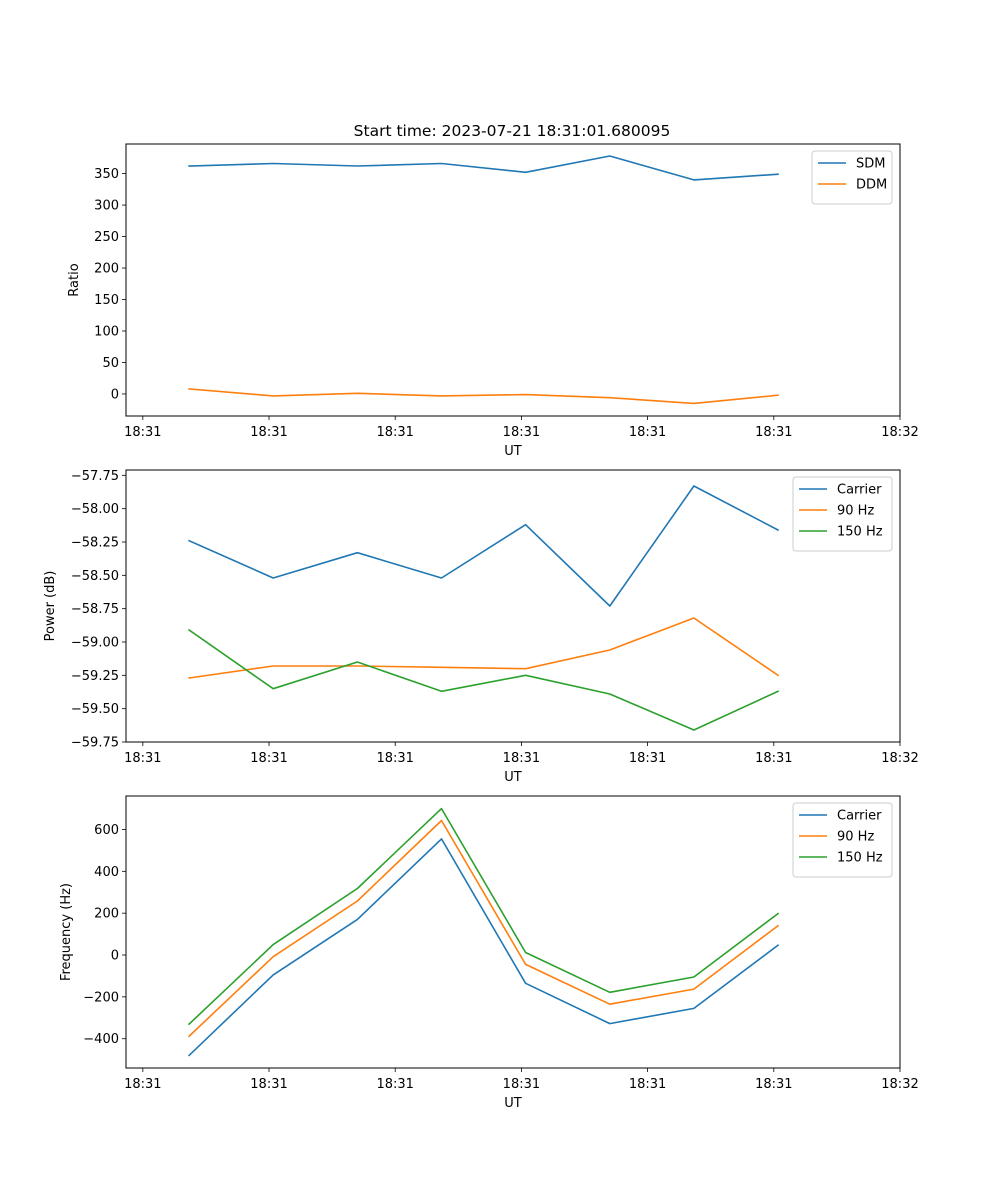 The image size is (1000, 1200). I want to click on series-line-ddm, so click(483, 396).